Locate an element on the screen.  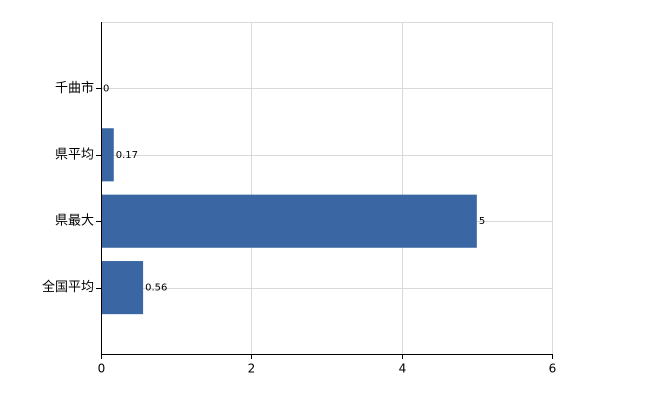
x-tick-label: 2 is located at coordinates (252, 369).